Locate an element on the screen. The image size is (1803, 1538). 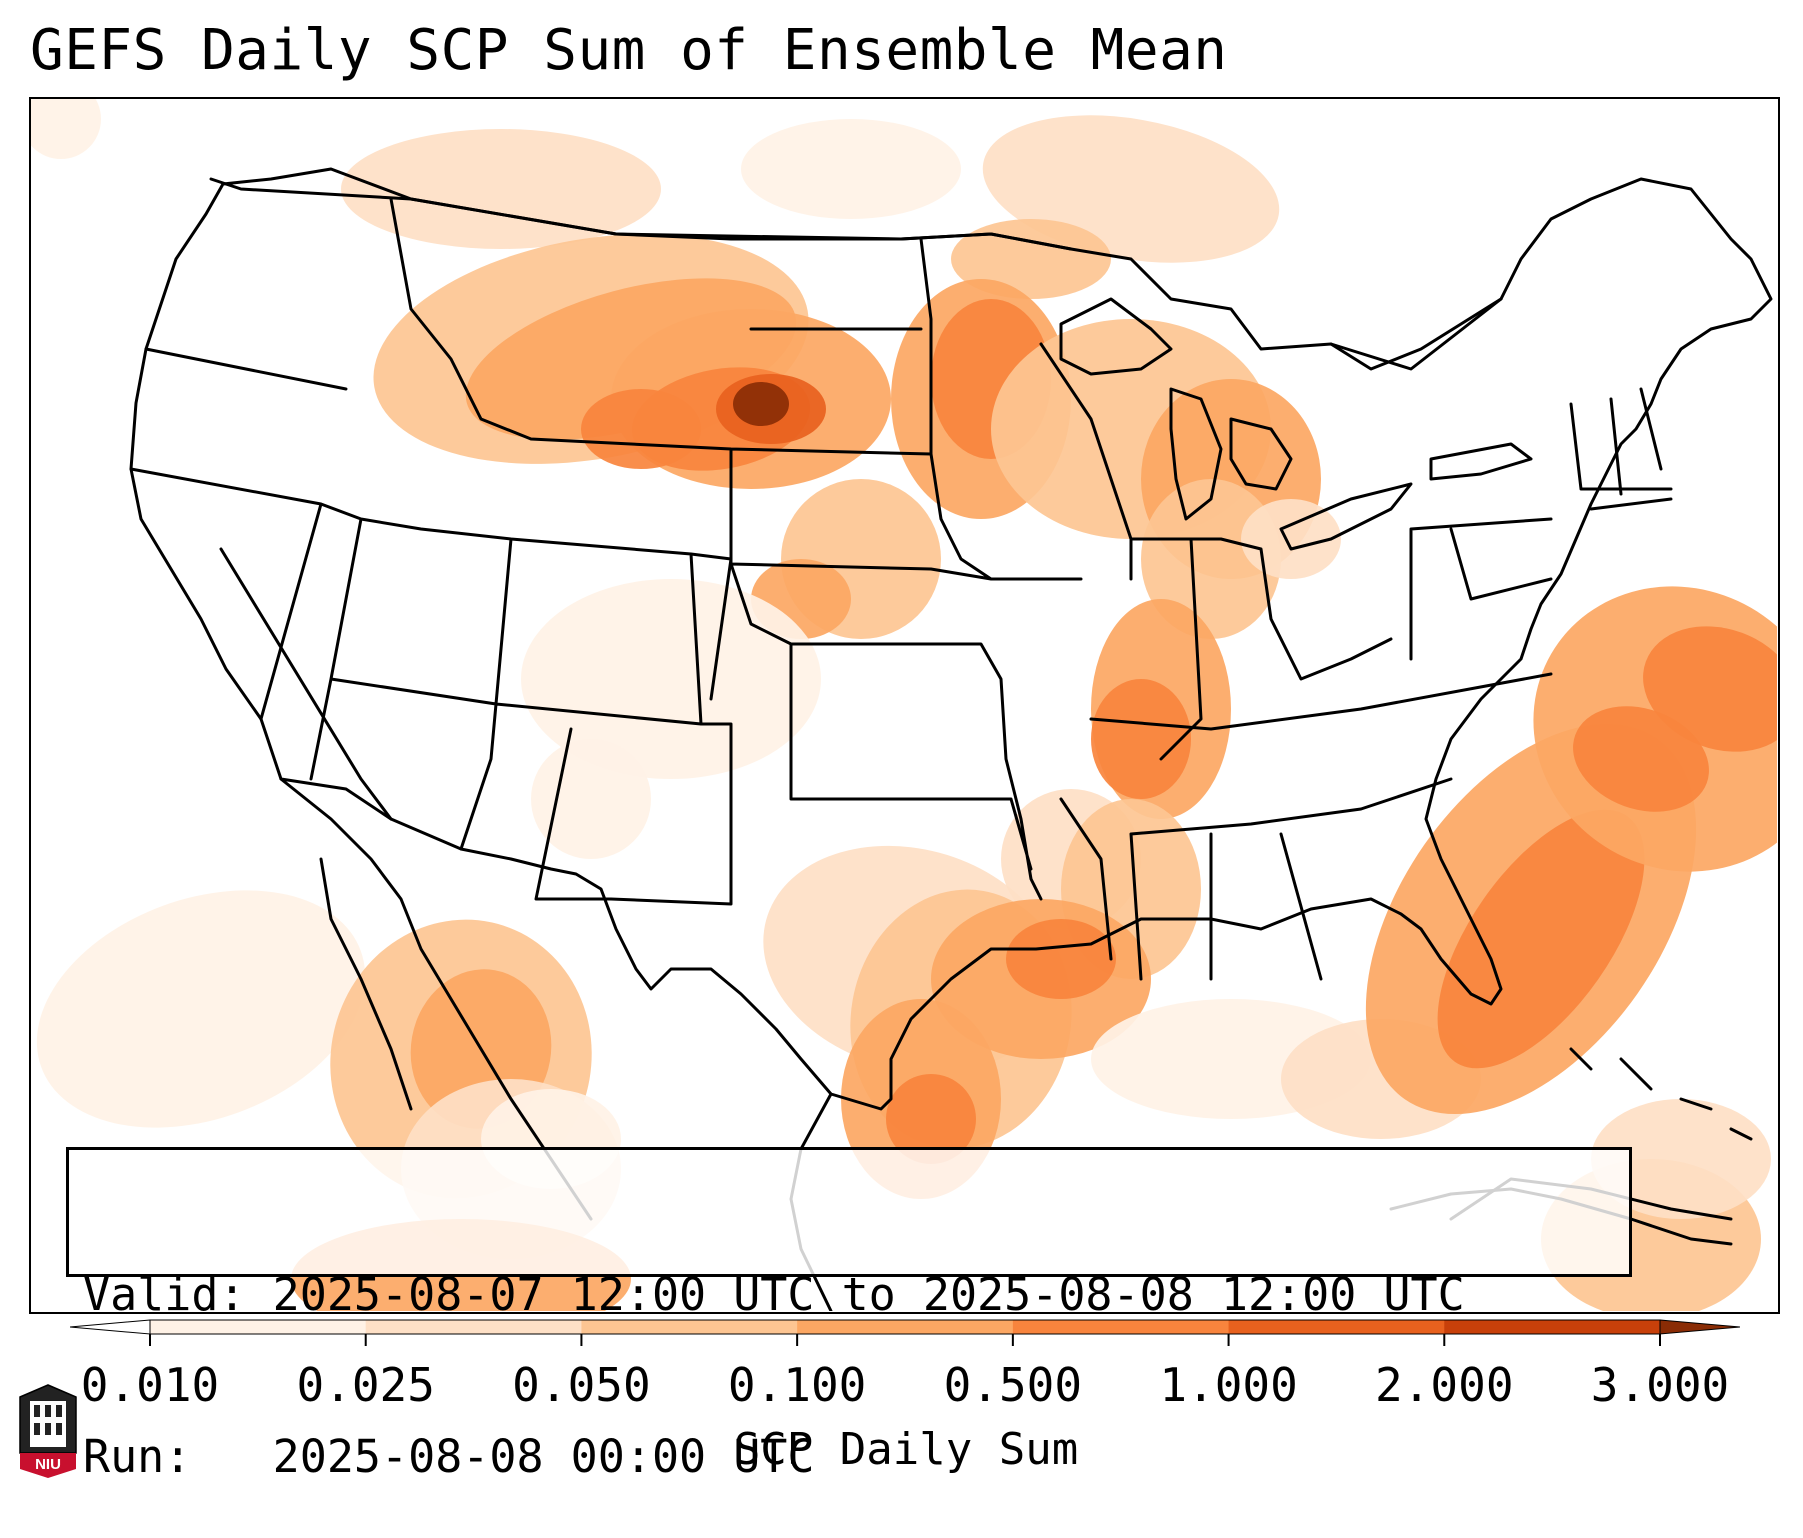
colorbar is located at coordinates (905, 1332).